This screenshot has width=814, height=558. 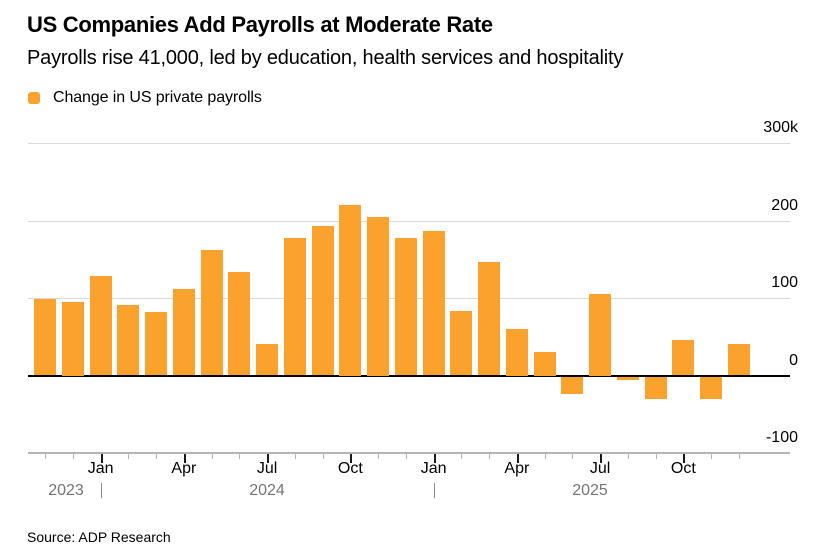 I want to click on x-axis-line, so click(x=409, y=453).